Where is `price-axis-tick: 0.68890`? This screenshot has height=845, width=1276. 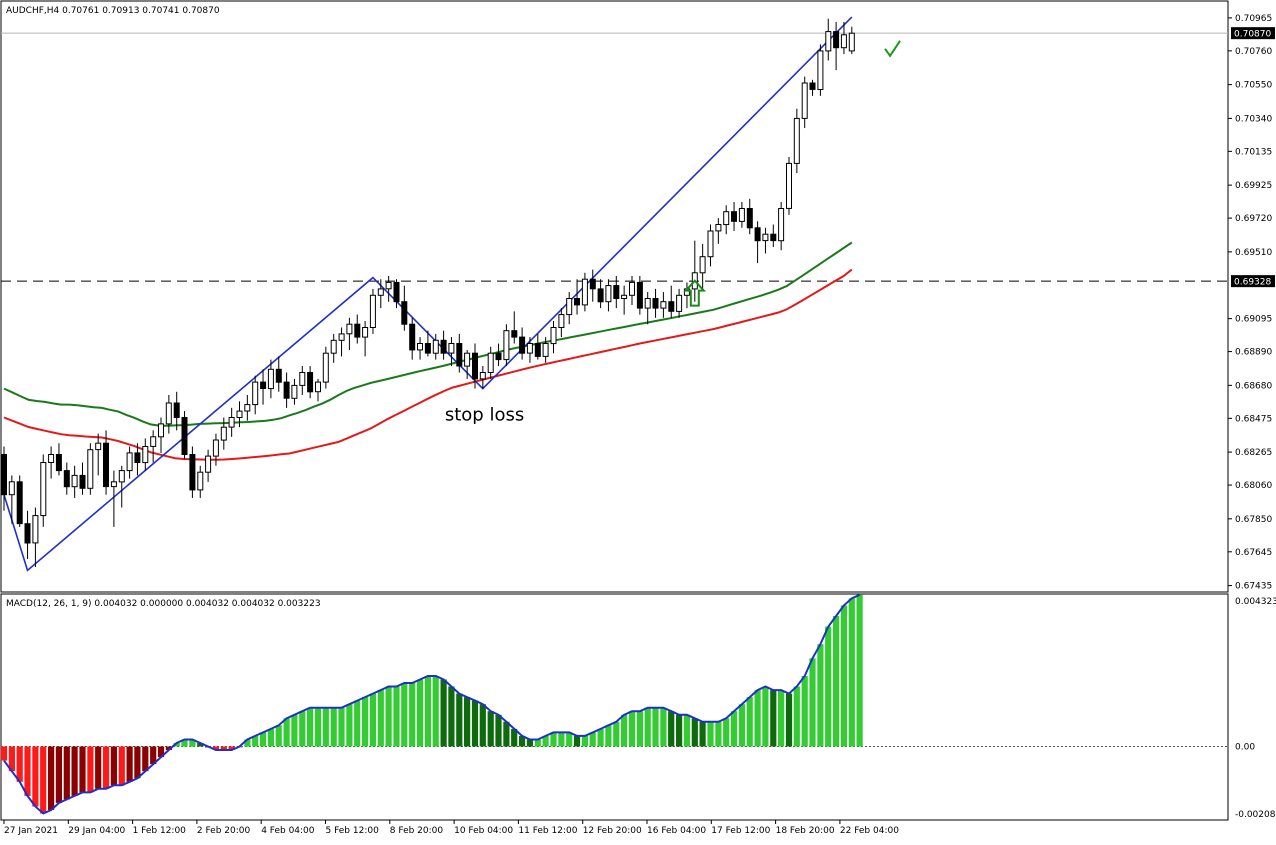
price-axis-tick: 0.68890 is located at coordinates (1253, 353).